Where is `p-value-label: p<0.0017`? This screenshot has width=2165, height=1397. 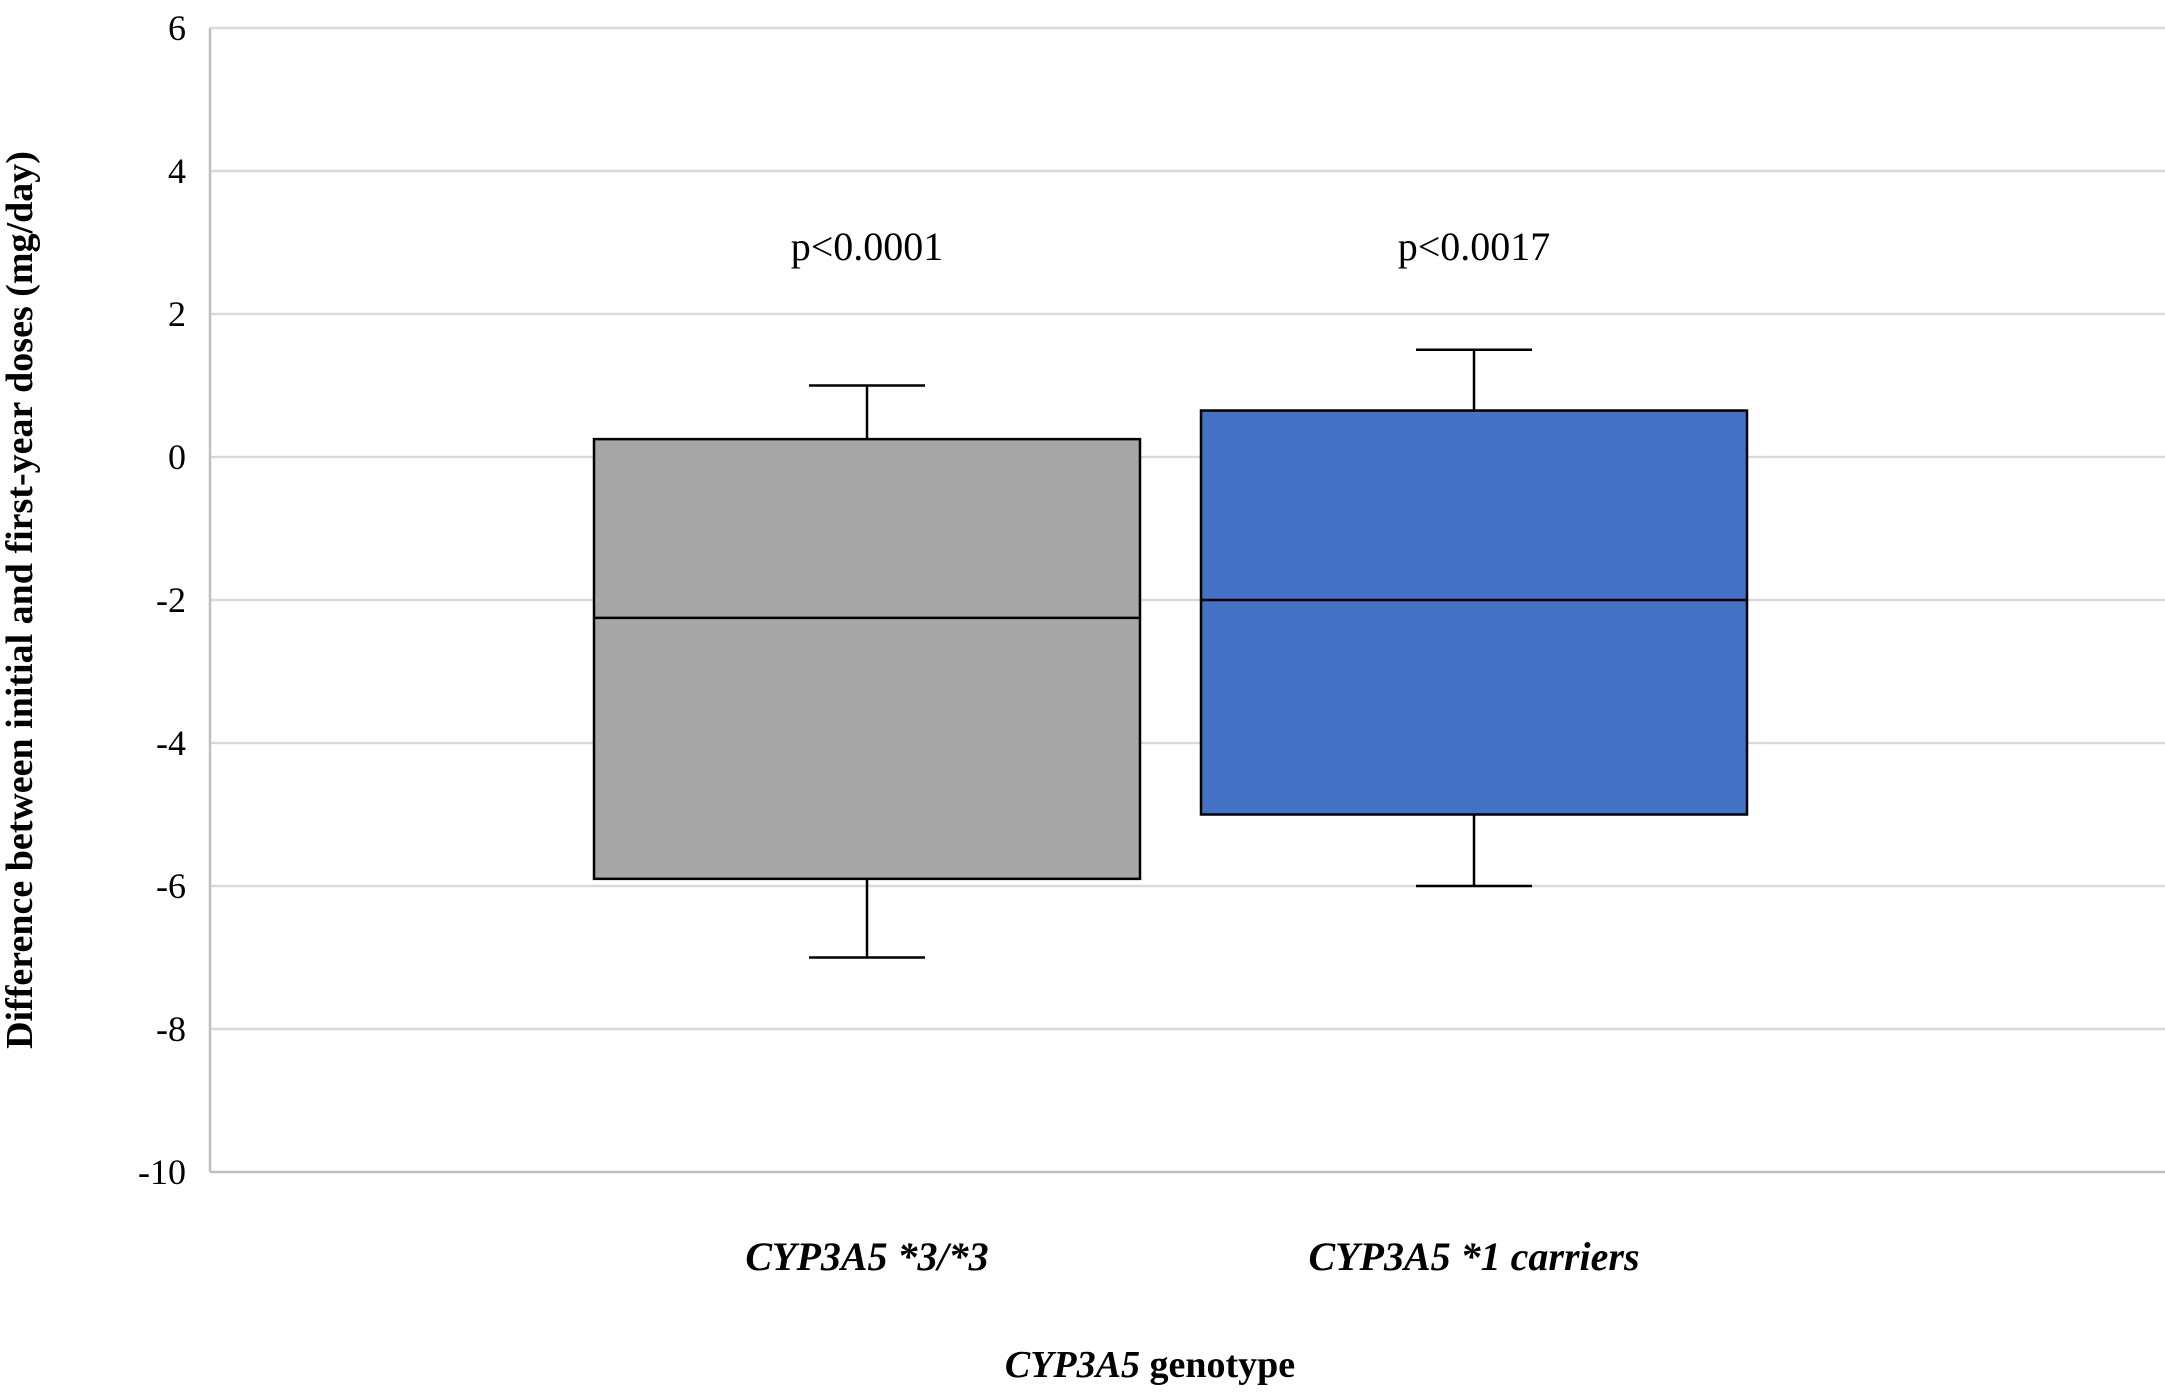 p-value-label: p<0.0017 is located at coordinates (1474, 246).